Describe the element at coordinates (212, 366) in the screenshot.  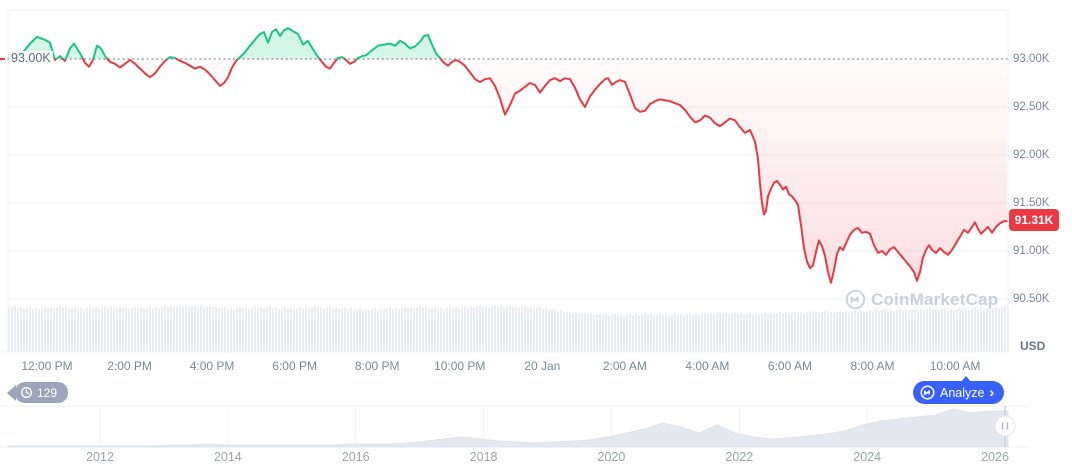
I see `x-axis-label: 4:00 PM` at that location.